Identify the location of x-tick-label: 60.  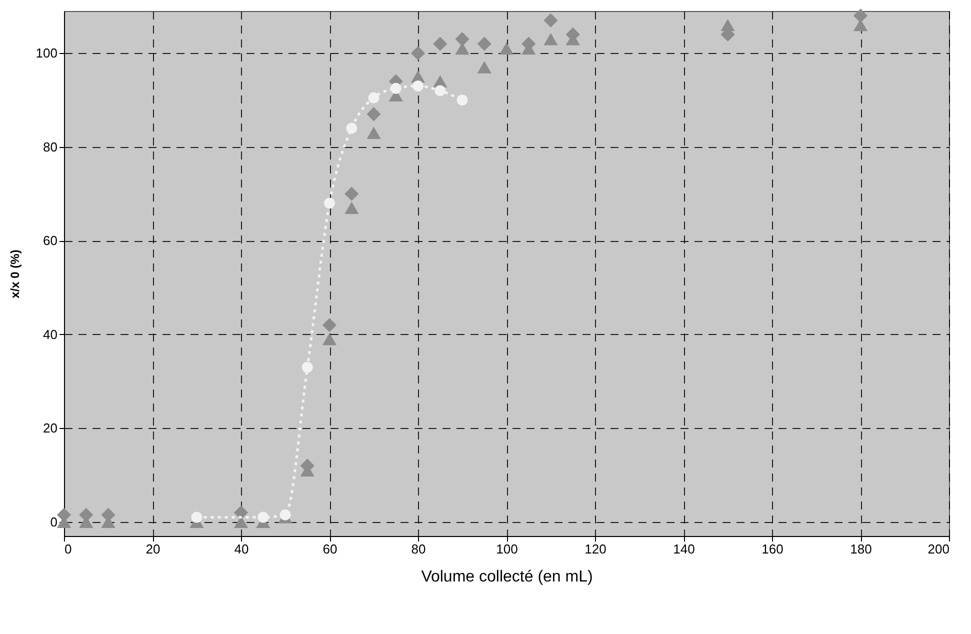
(330, 549).